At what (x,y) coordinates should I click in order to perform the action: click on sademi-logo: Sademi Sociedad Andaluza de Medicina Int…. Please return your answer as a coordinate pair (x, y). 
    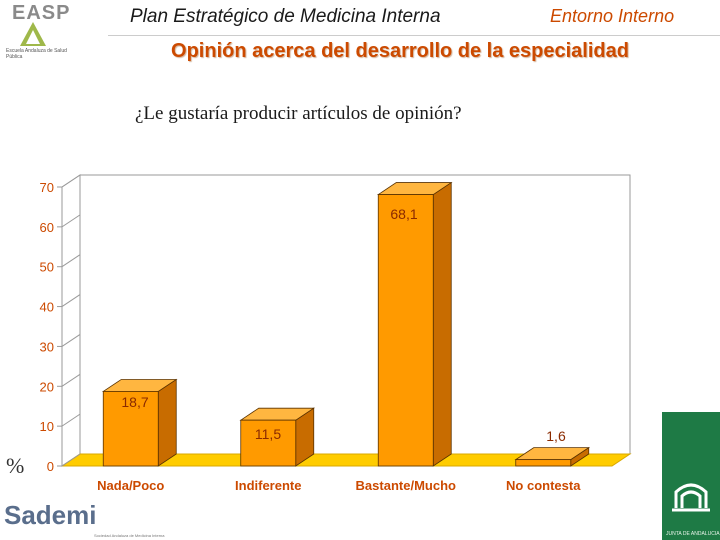
    Looking at the image, I should click on (84, 519).